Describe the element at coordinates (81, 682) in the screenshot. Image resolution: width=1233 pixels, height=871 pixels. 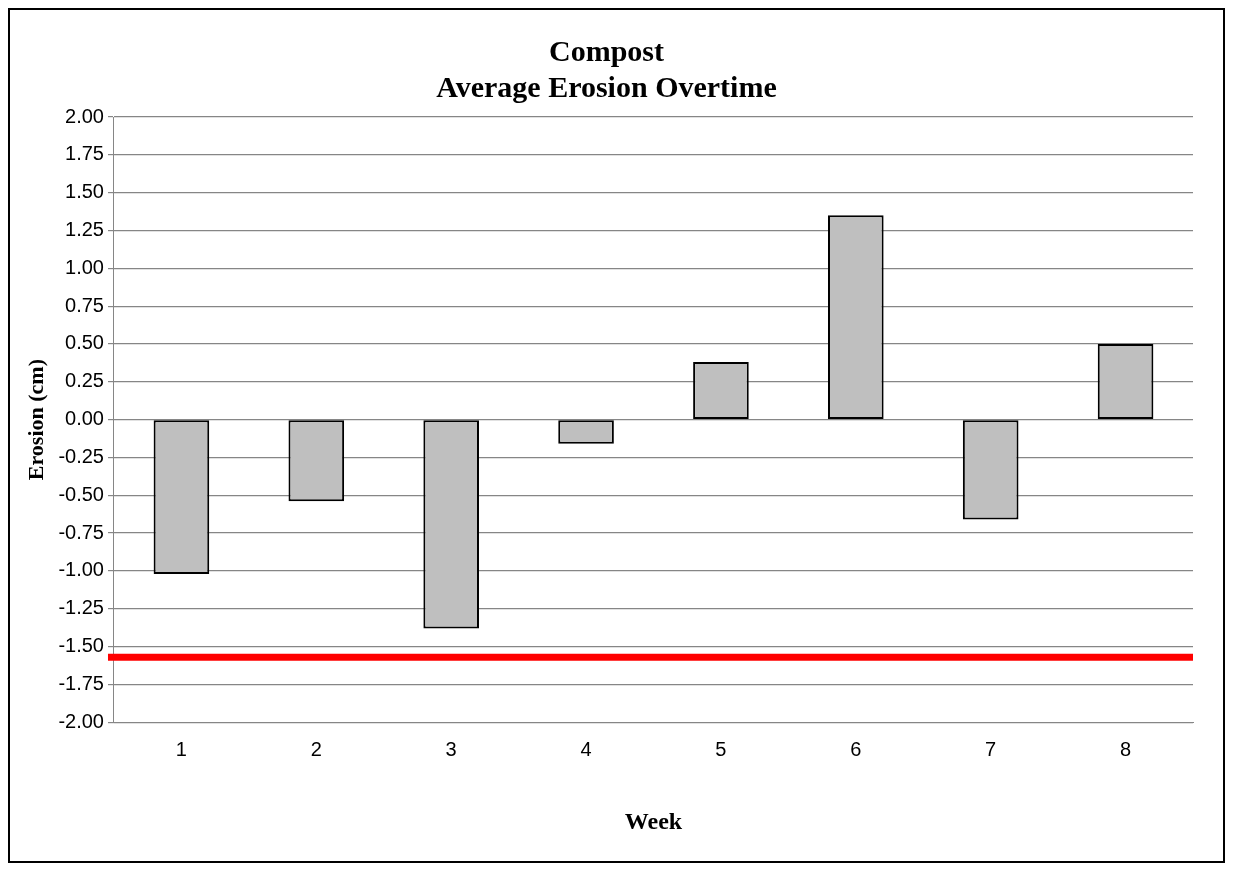
I see `y-tick-label: -1.75` at that location.